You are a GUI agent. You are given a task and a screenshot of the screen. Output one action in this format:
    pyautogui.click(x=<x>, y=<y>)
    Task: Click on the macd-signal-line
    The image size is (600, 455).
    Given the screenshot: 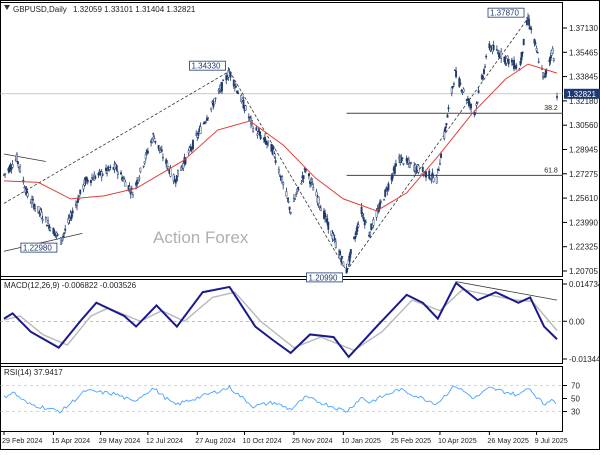 What is the action you would take?
    pyautogui.click(x=280, y=320)
    